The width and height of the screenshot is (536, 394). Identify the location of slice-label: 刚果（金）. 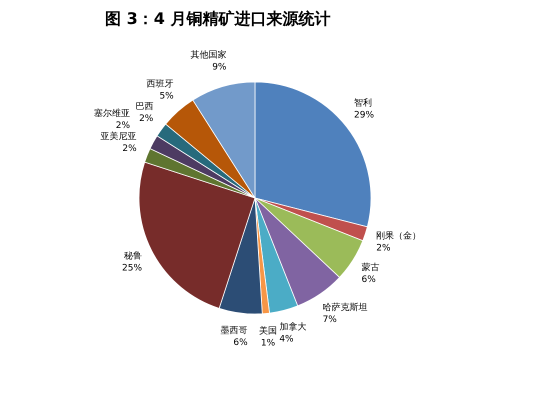
(399, 236).